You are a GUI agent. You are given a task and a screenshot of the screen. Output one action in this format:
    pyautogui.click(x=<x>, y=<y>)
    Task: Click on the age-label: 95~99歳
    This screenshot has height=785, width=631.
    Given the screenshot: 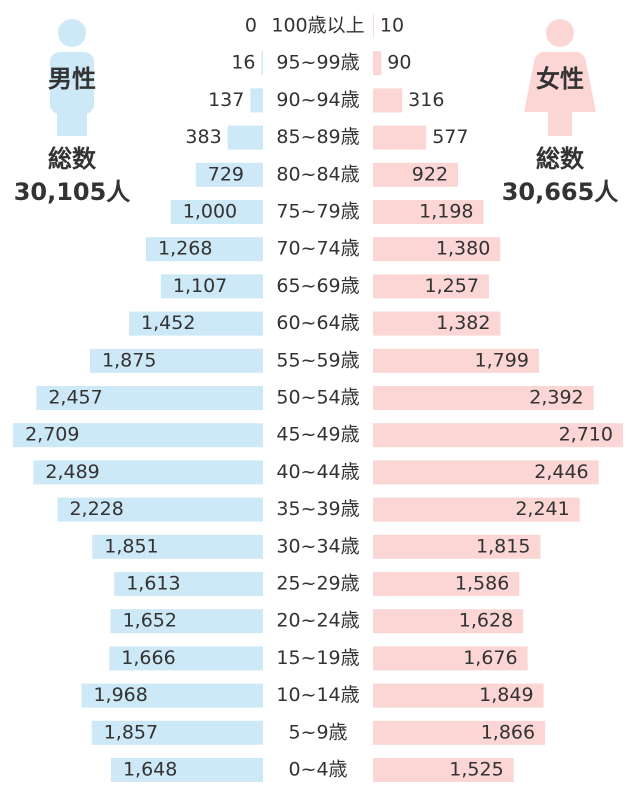 What is the action you would take?
    pyautogui.click(x=317, y=63)
    